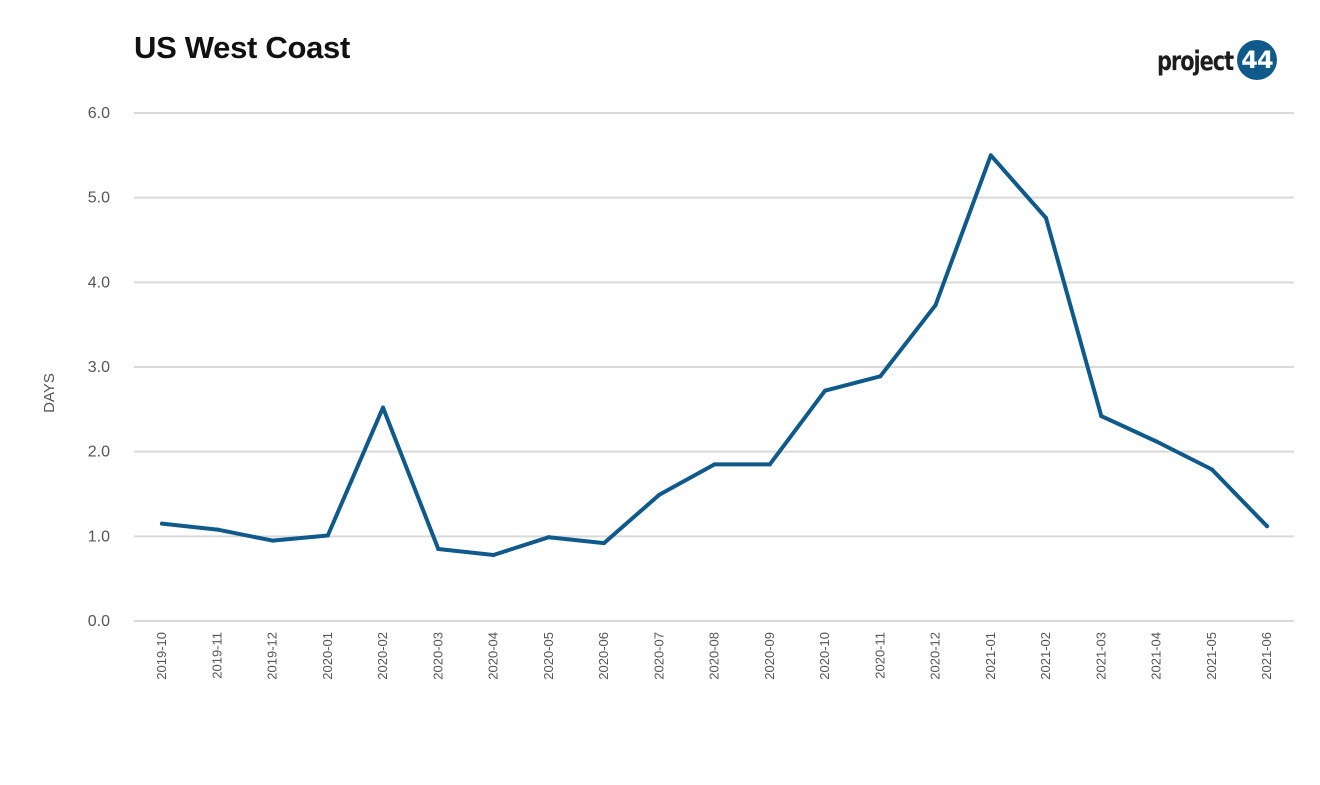 This screenshot has width=1320, height=785. I want to click on y-axis-label: DAYS, so click(49, 393).